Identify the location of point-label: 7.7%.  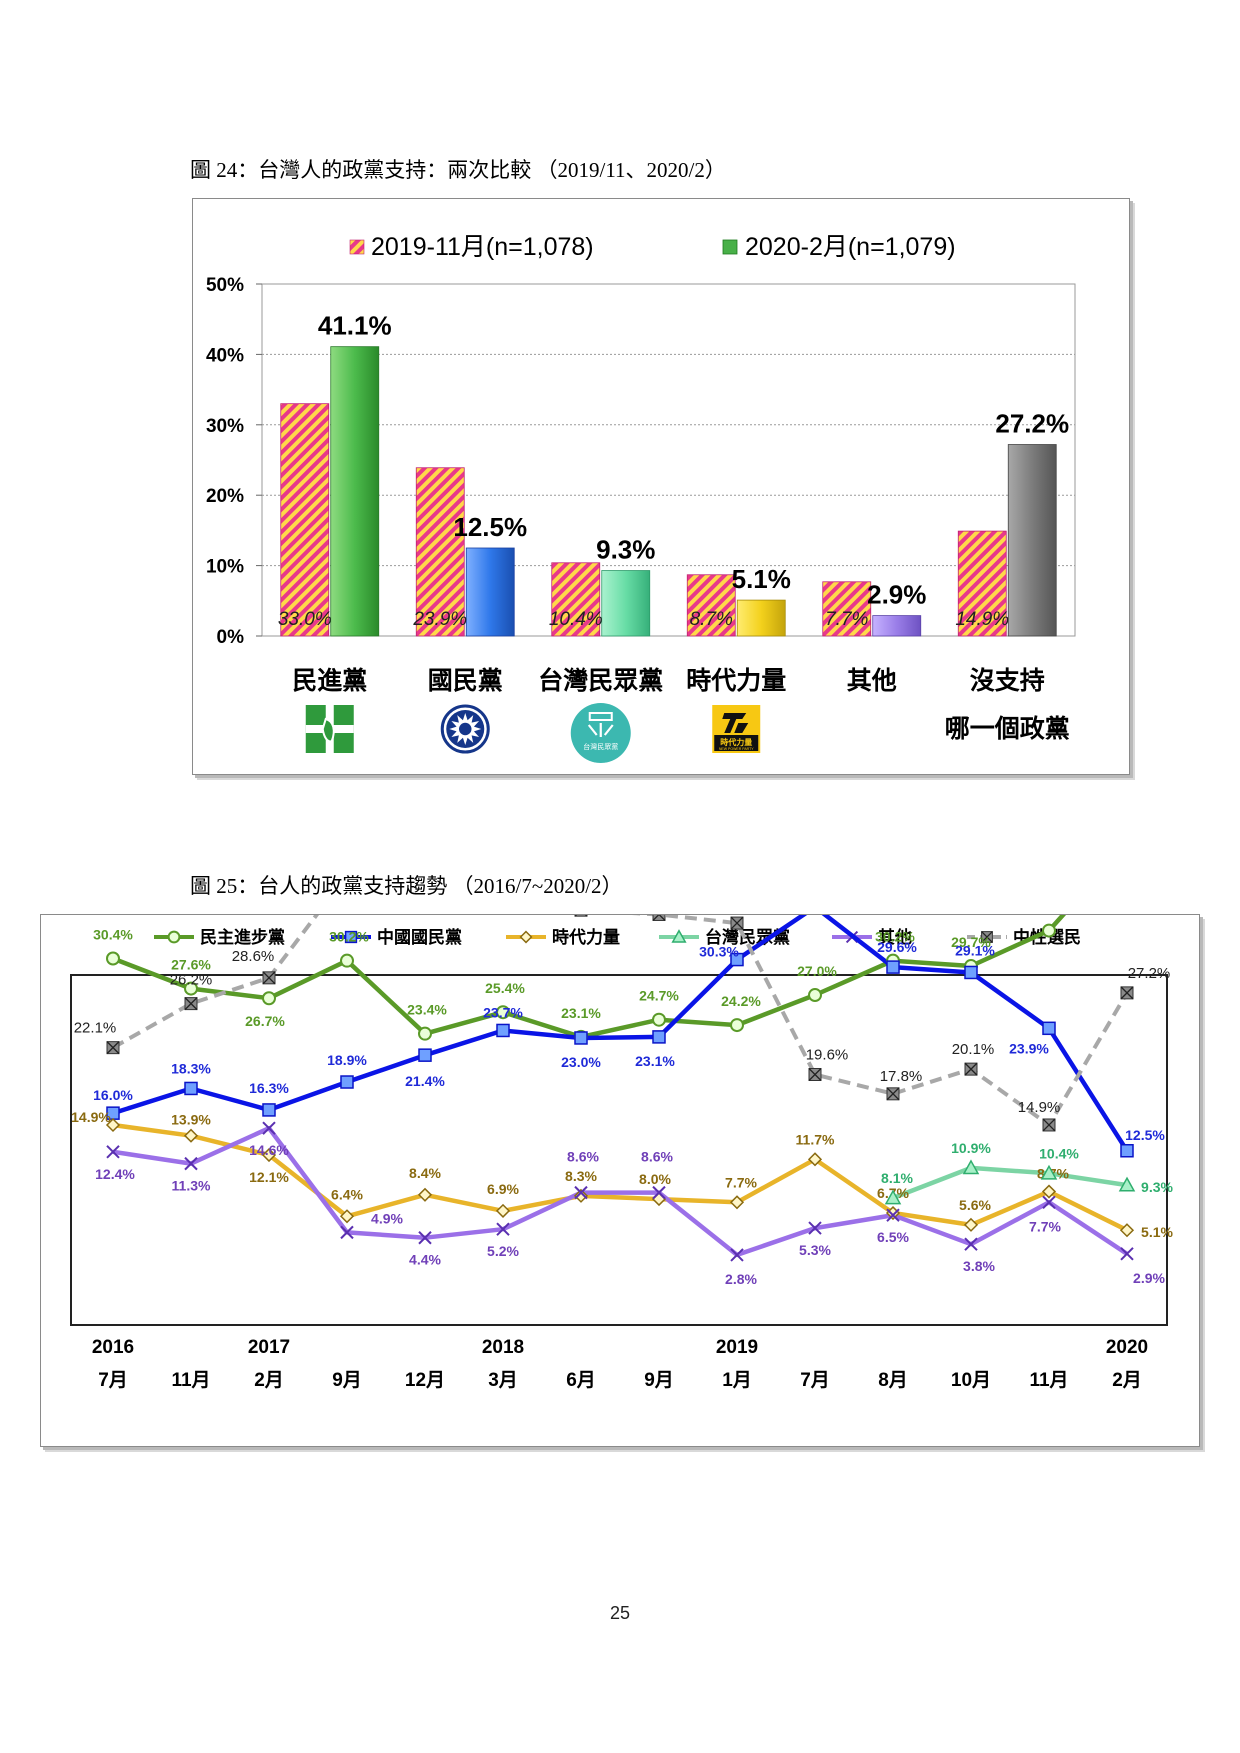
(1045, 1226).